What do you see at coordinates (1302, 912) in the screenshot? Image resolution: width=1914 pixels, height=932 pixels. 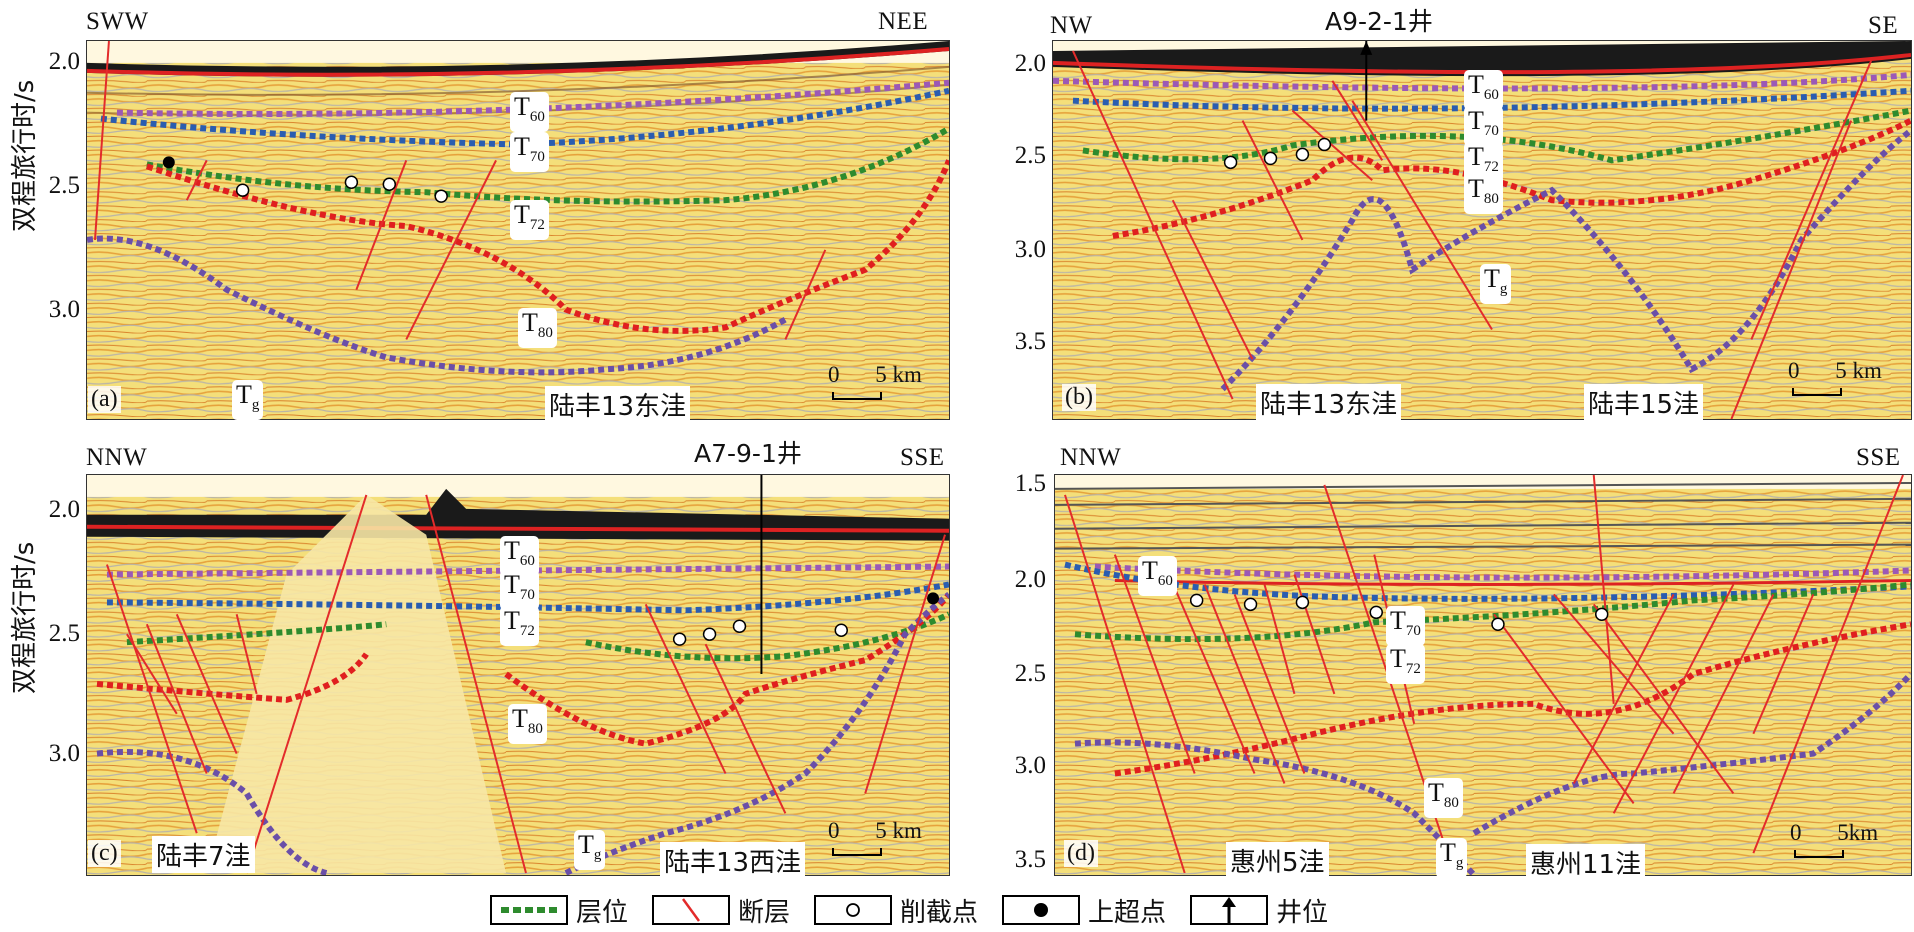 I see `legend-well-label: 井位` at bounding box center [1302, 912].